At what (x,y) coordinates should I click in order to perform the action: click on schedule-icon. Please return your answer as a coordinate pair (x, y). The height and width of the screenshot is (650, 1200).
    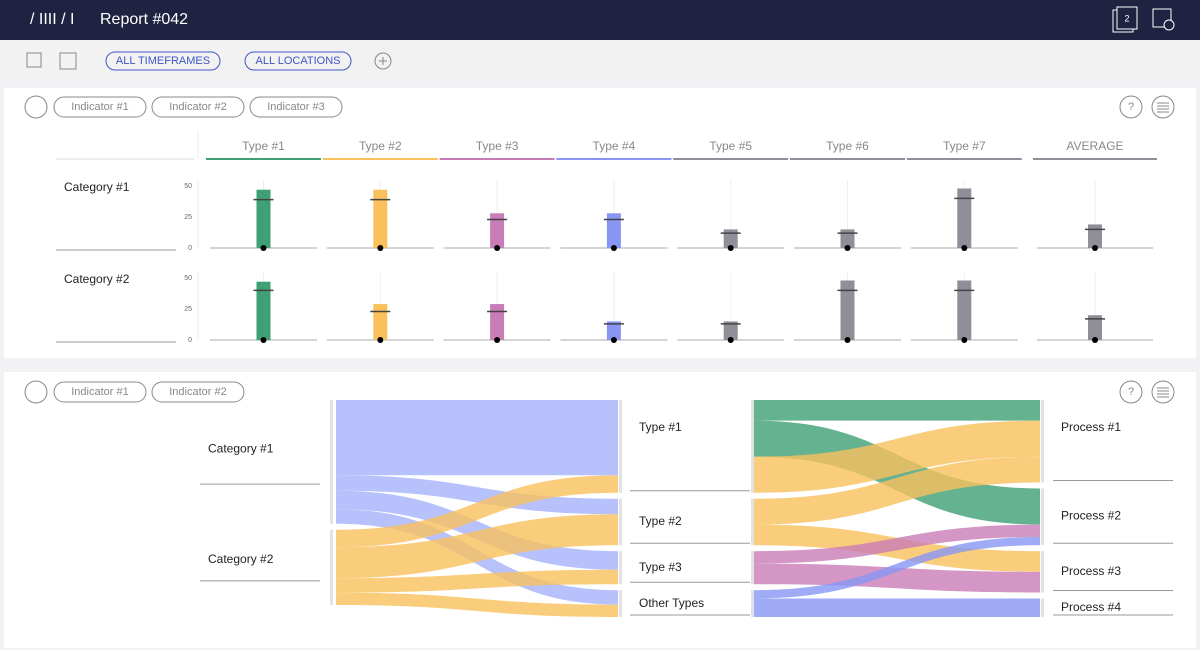
    Looking at the image, I should click on (1163, 19).